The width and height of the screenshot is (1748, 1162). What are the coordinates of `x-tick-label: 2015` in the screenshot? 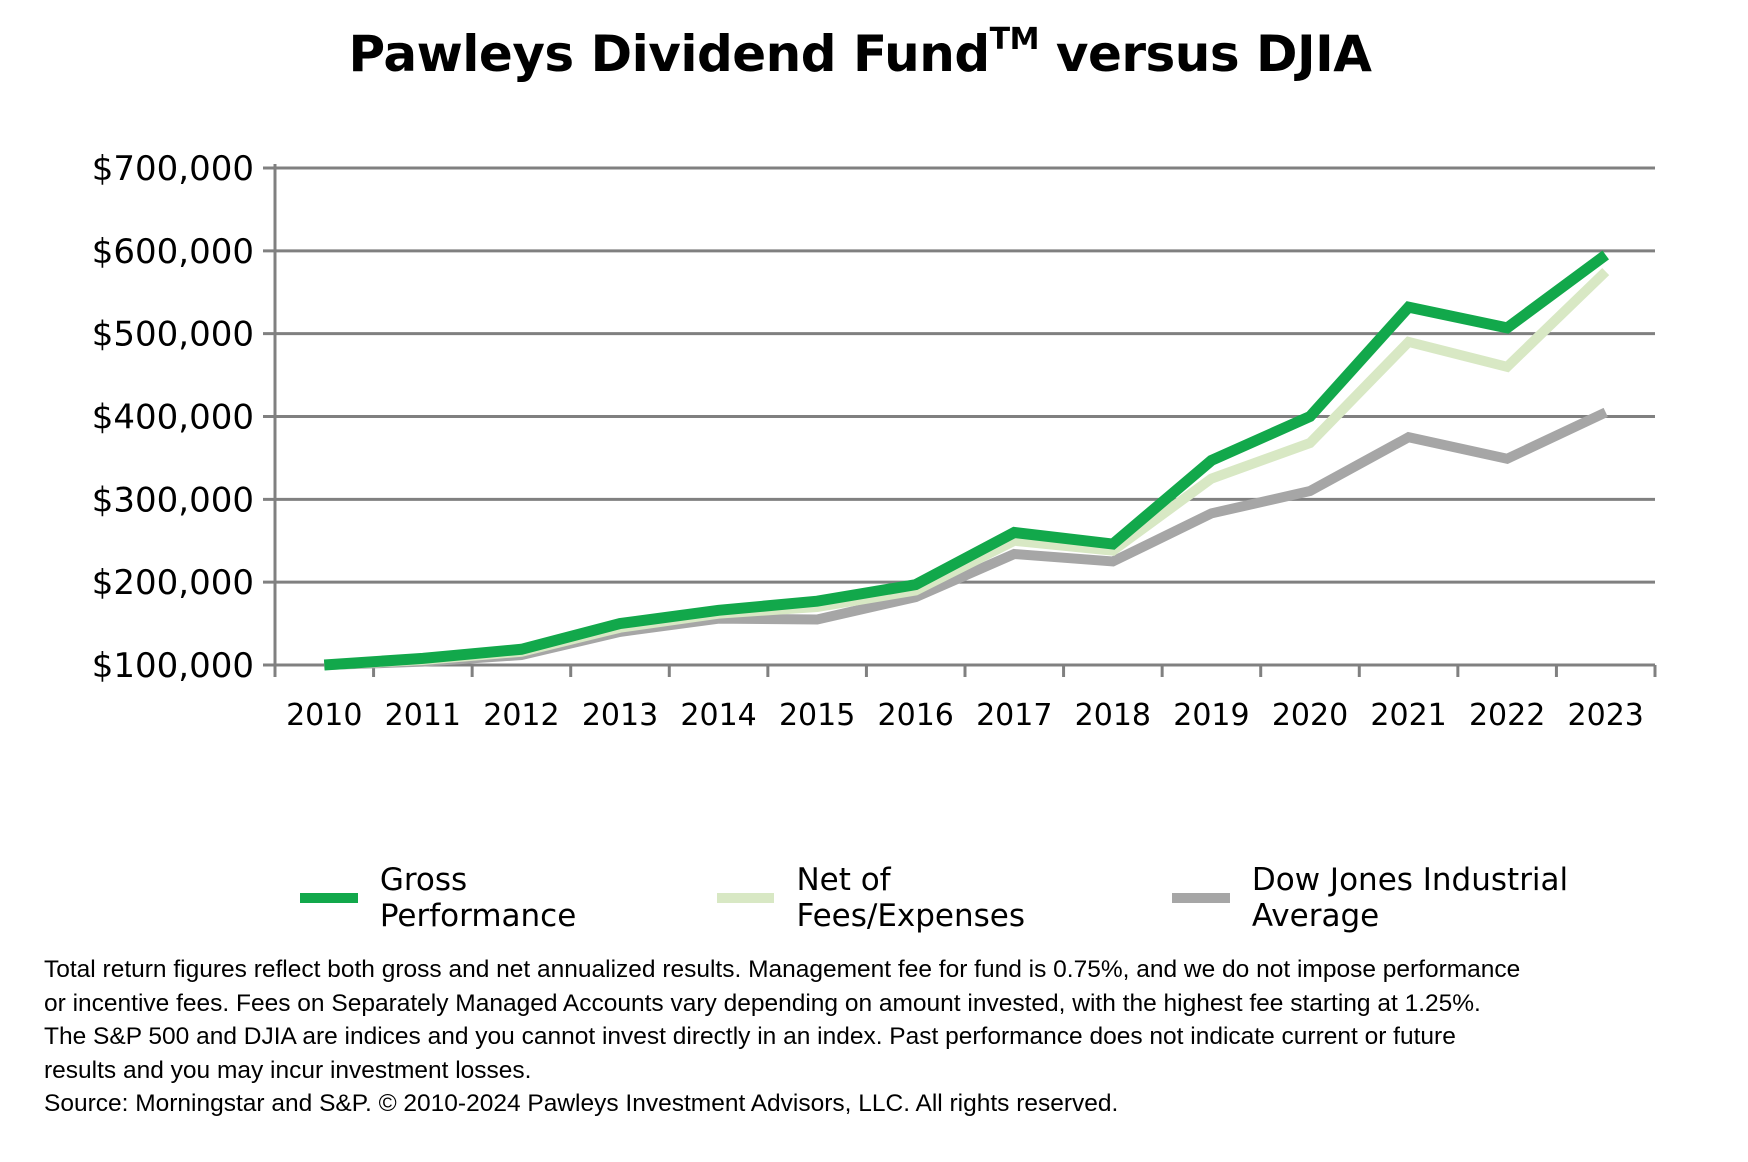 It's located at (817, 715).